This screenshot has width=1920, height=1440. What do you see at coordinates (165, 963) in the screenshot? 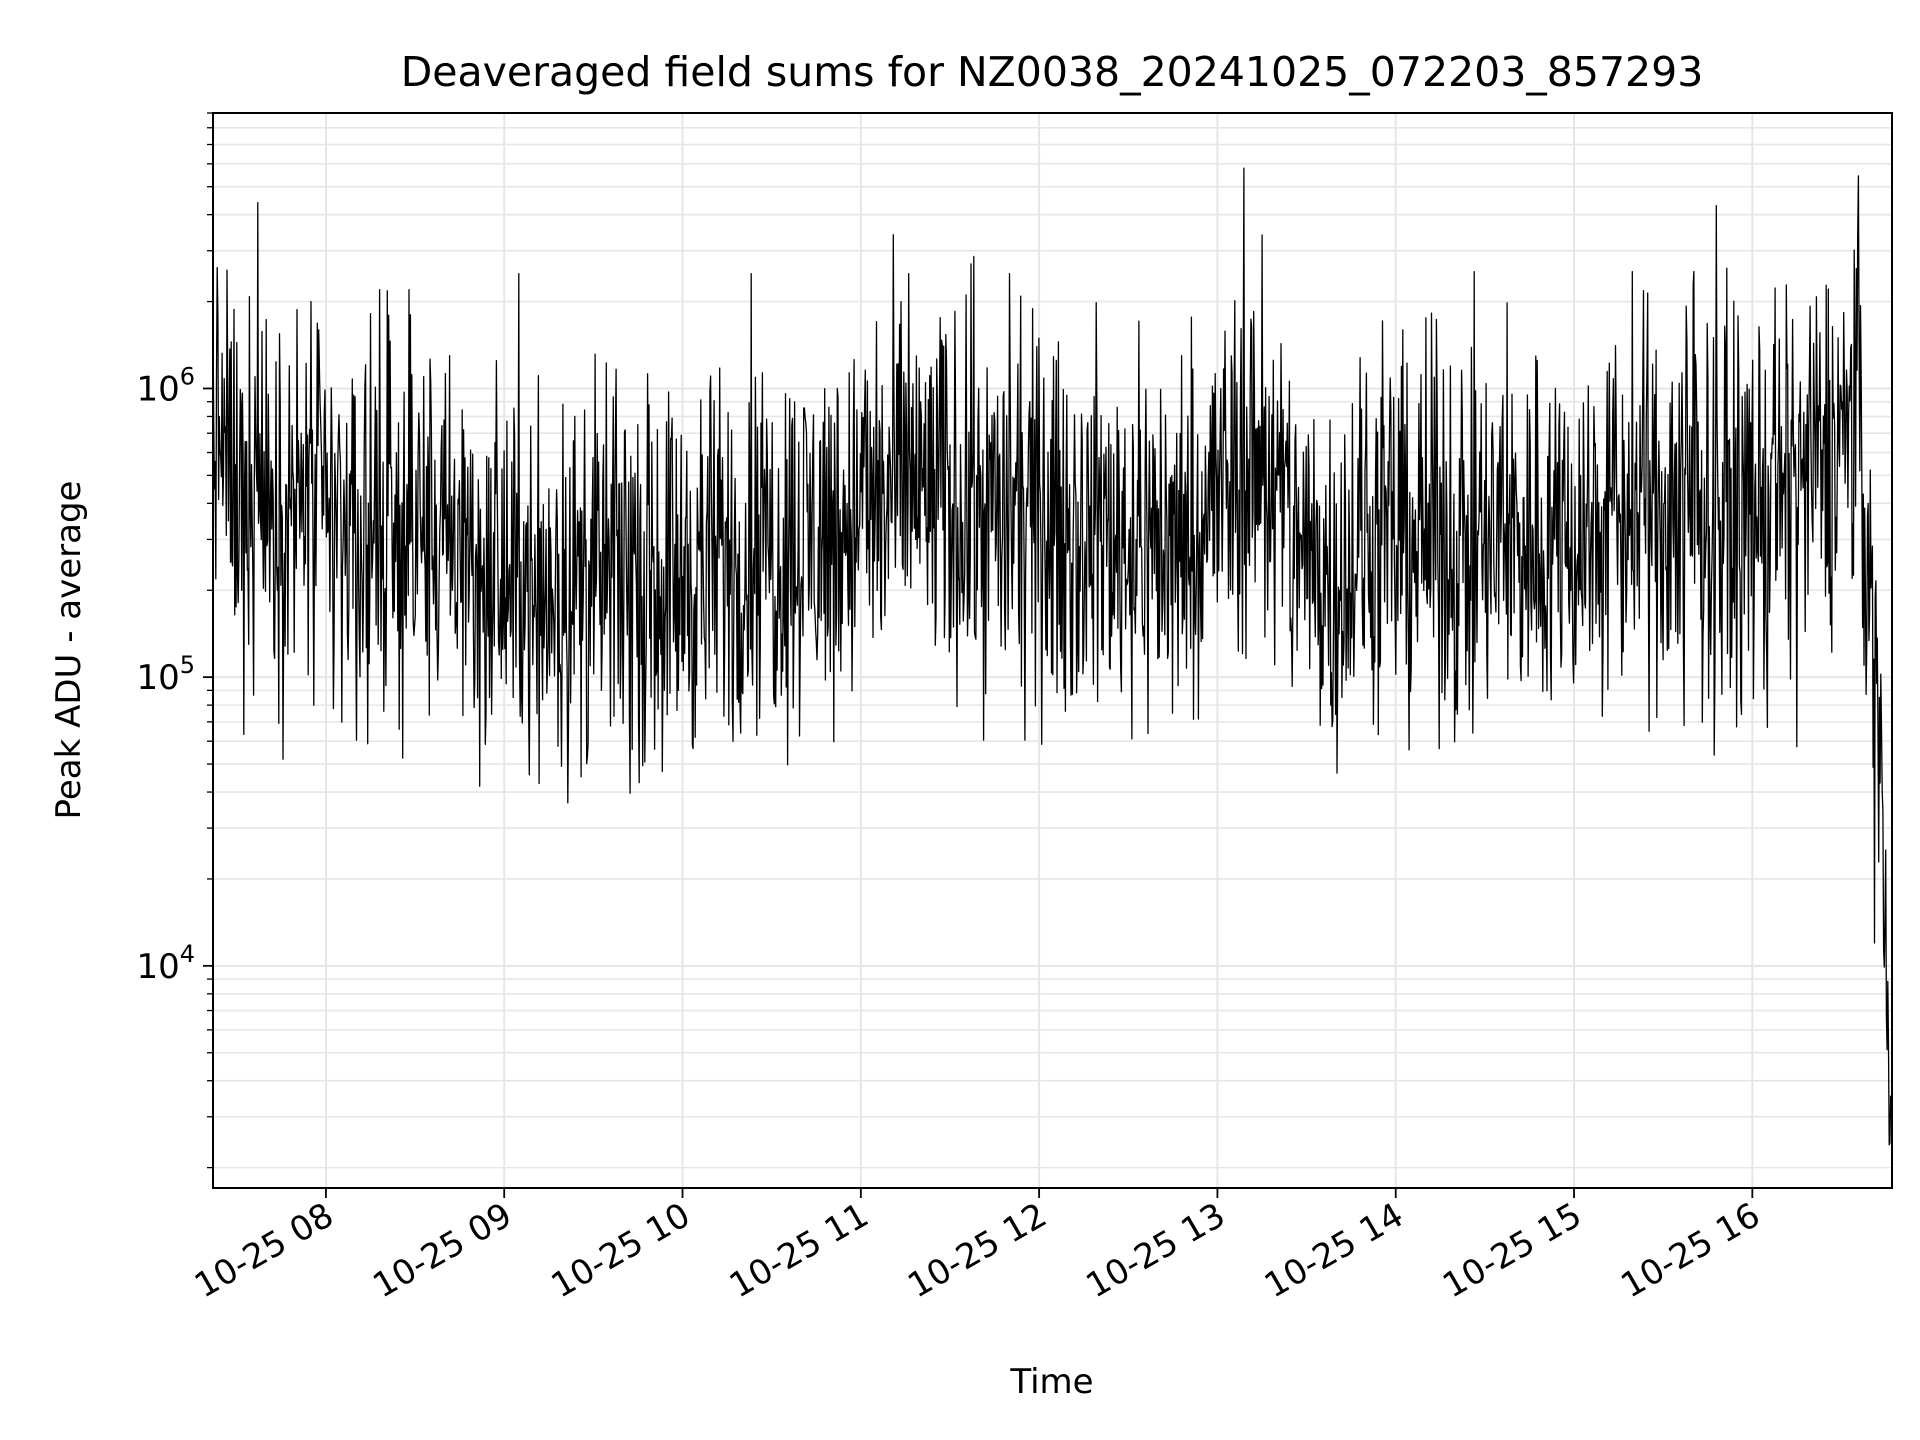
I see `y-tick-label: 10⁴` at bounding box center [165, 963].